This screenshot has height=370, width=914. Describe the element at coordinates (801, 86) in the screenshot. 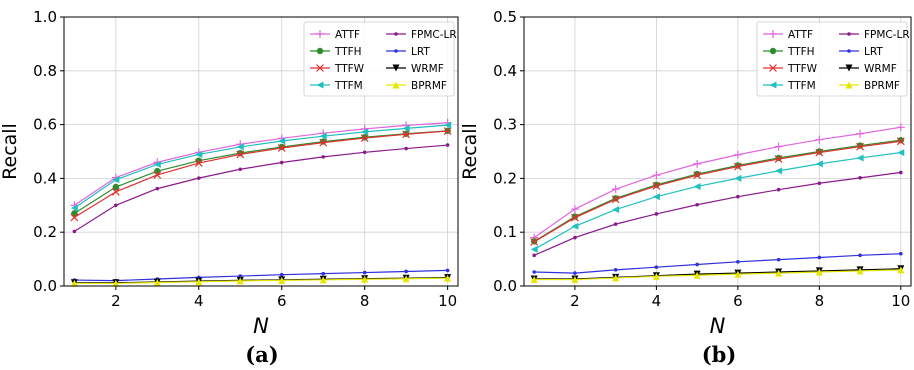

I see `legend-label: TTFM` at that location.